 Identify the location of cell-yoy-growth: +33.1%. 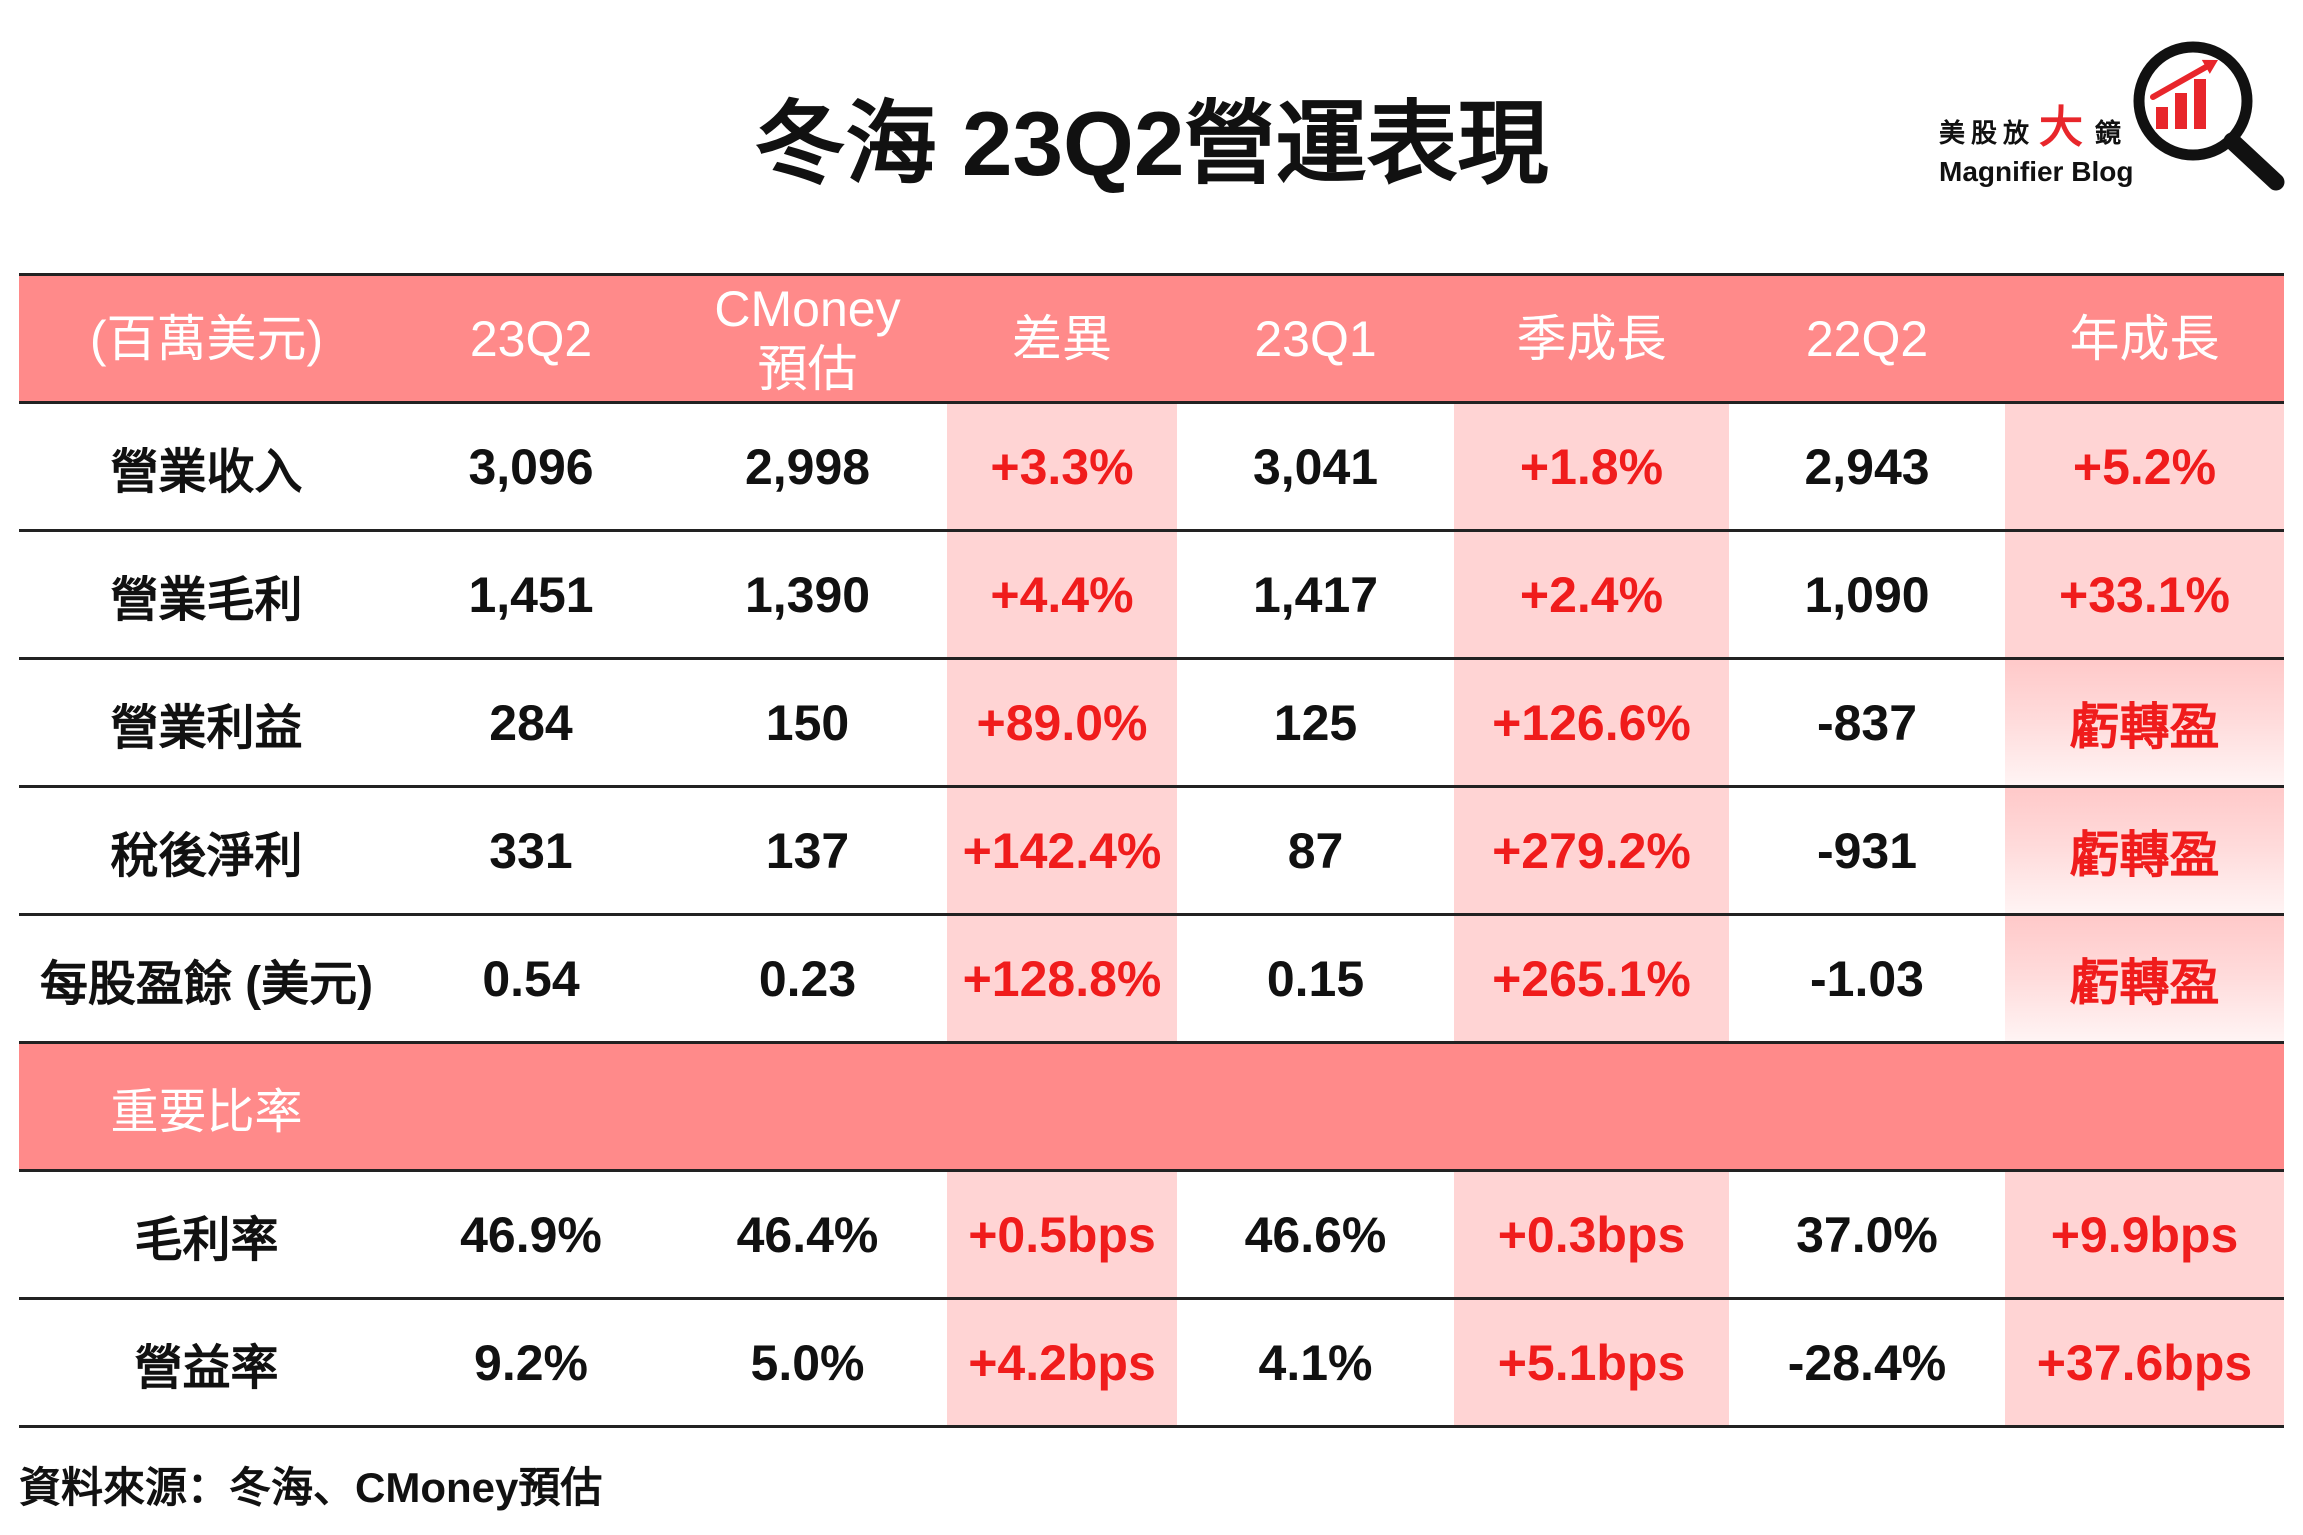
(2144, 594).